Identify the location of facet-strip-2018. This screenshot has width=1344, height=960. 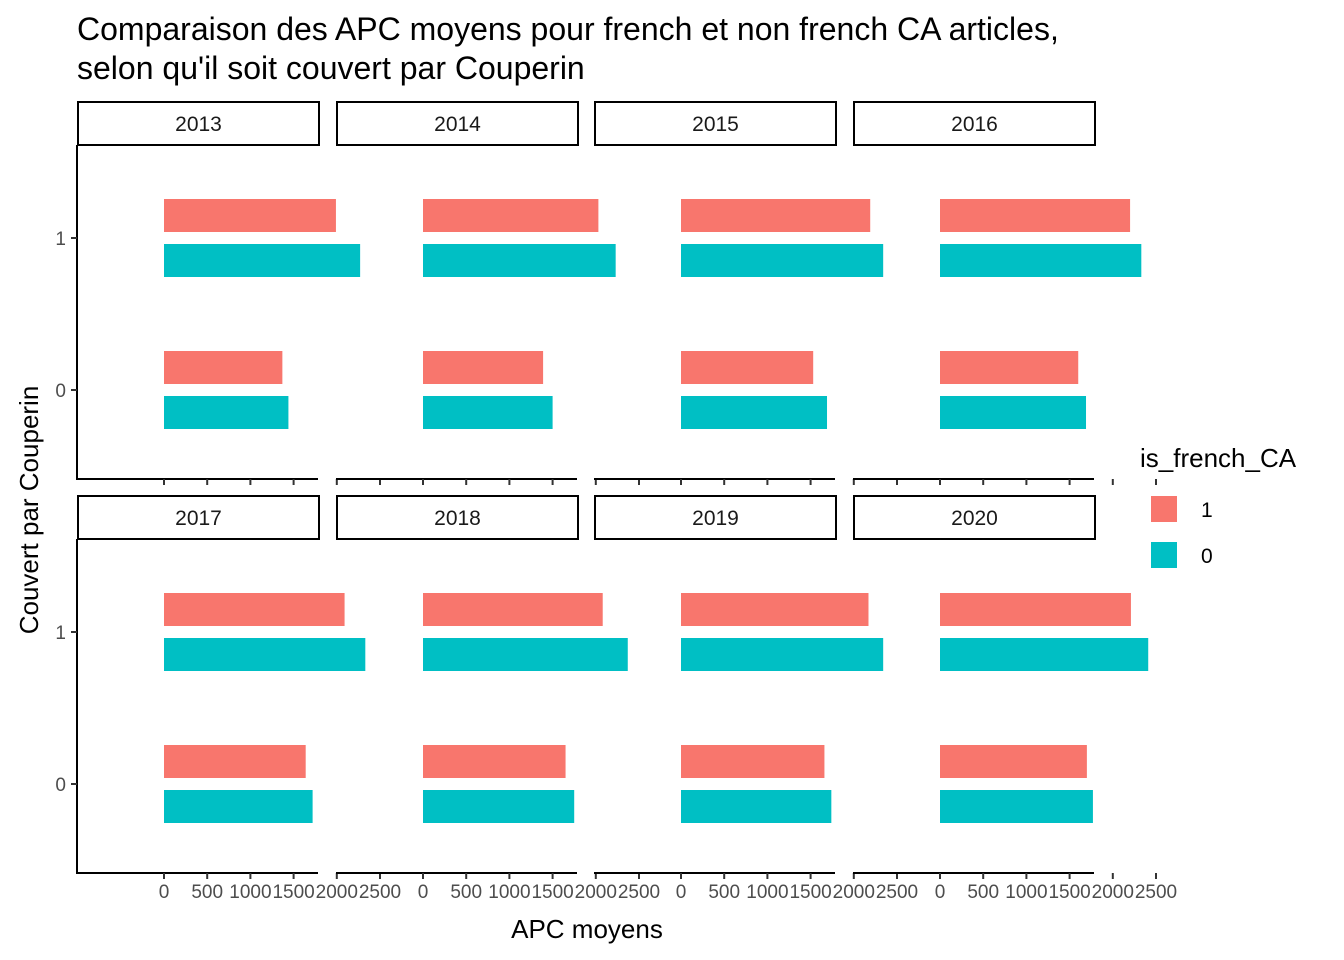
(457, 517).